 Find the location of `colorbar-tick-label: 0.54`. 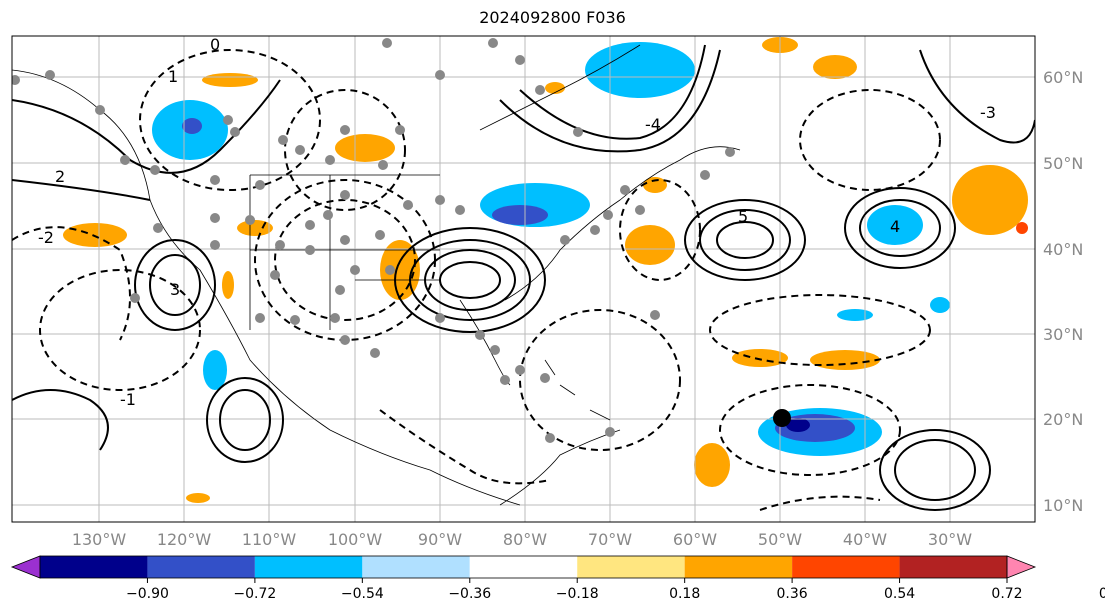

colorbar-tick-label: 0.54 is located at coordinates (899, 594).